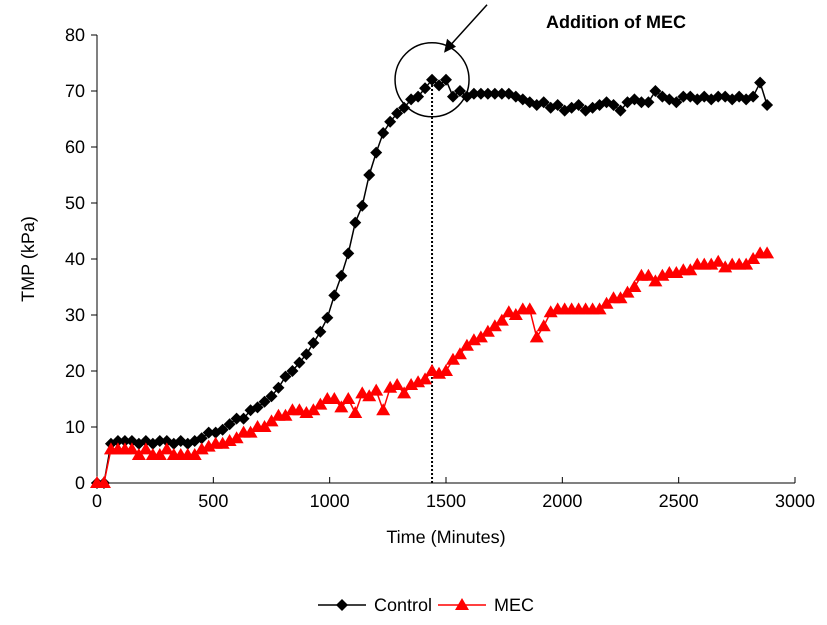  I want to click on x-tick-label: 2000, so click(562, 501).